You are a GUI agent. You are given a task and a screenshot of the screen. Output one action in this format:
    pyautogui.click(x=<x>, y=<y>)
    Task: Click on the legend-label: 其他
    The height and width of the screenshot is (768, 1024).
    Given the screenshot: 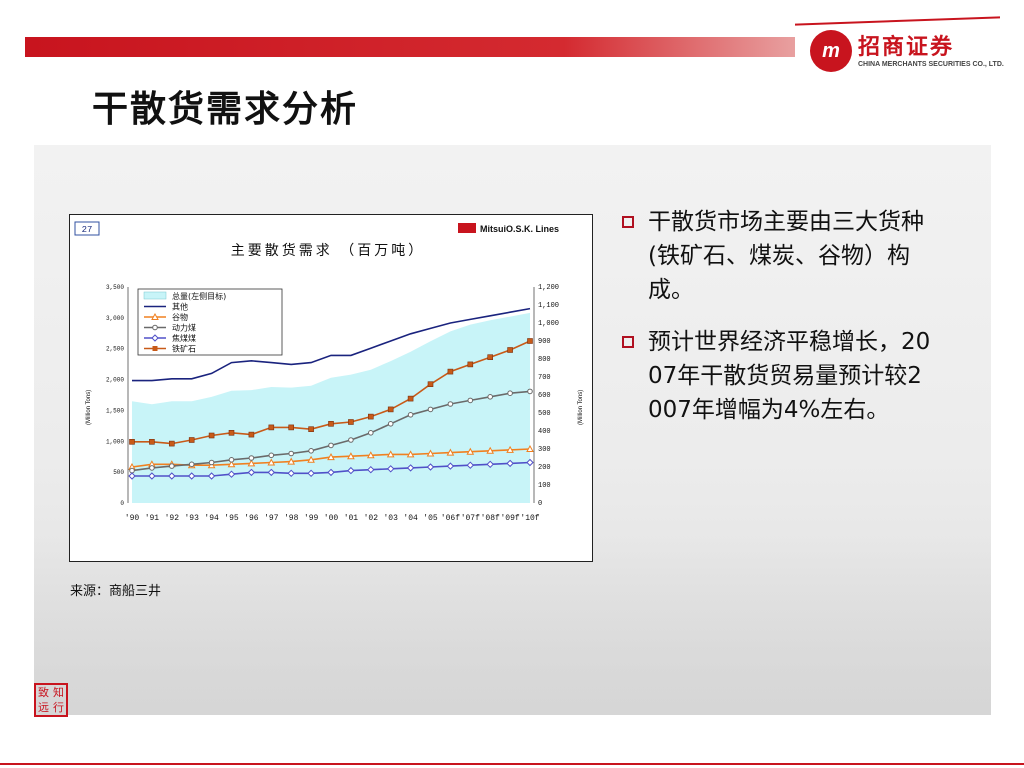 What is the action you would take?
    pyautogui.click(x=180, y=307)
    